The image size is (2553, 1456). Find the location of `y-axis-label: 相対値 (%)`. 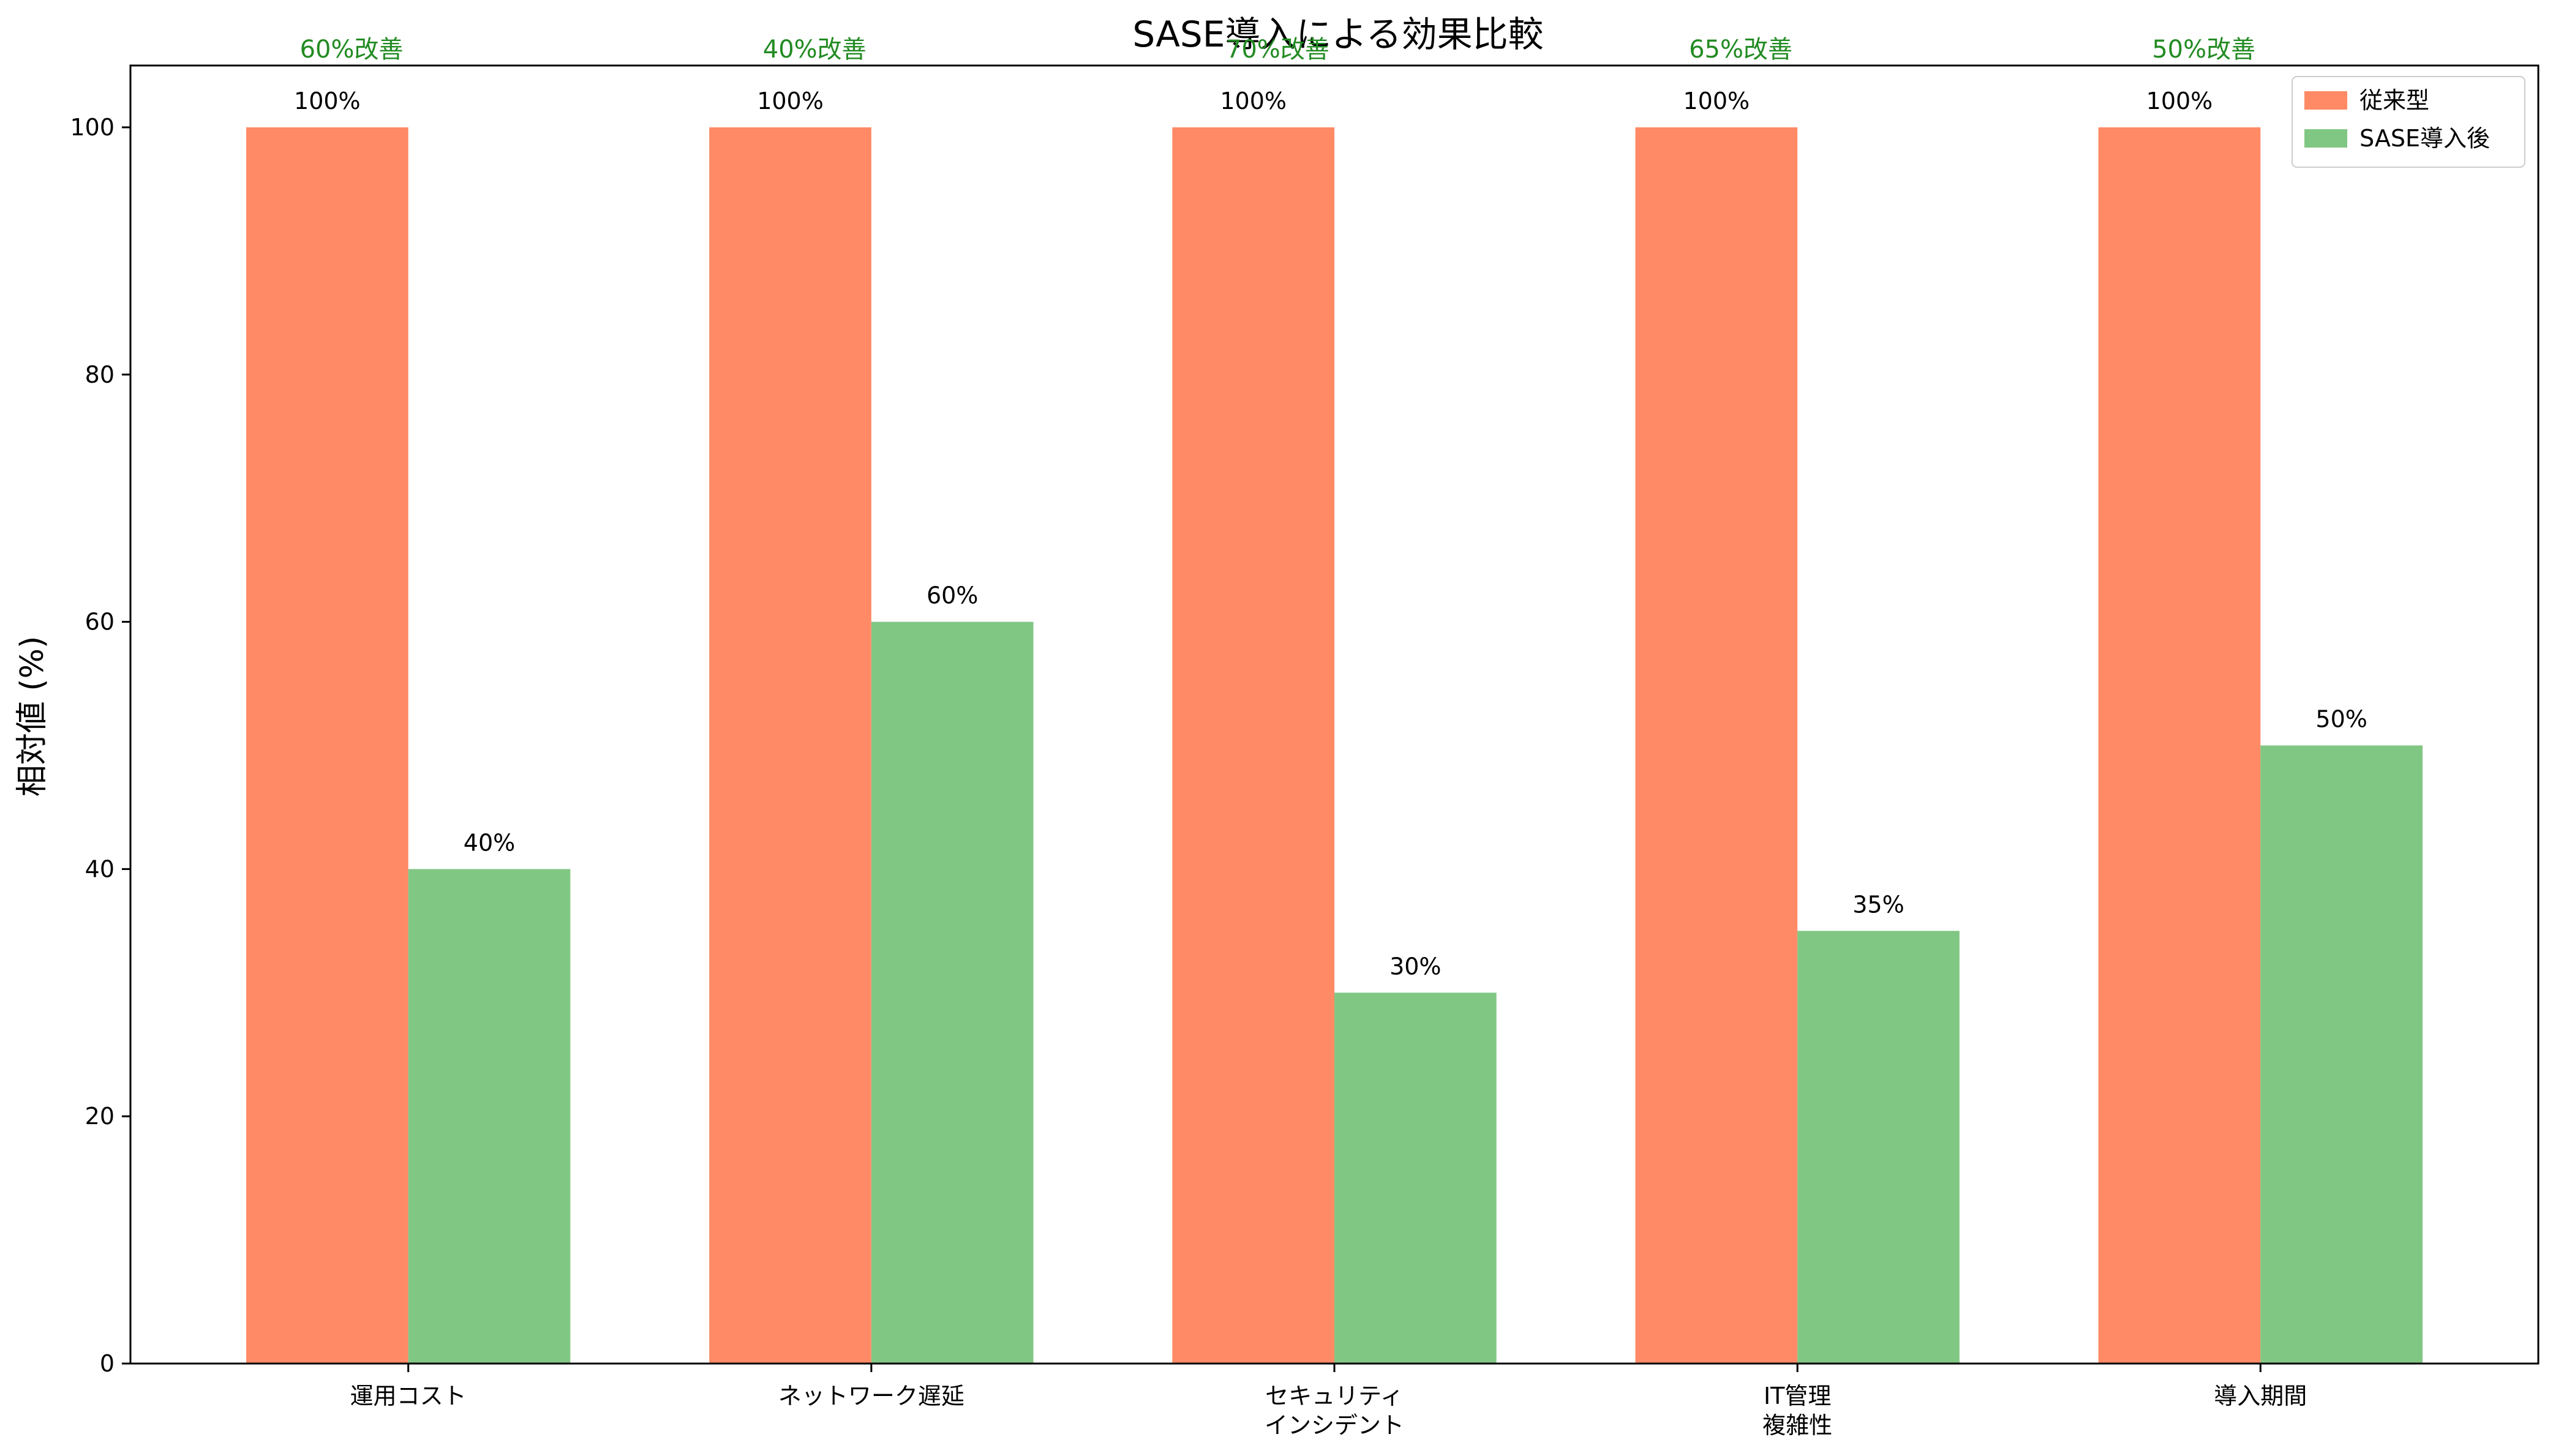

y-axis-label: 相対値 (%) is located at coordinates (32, 717).